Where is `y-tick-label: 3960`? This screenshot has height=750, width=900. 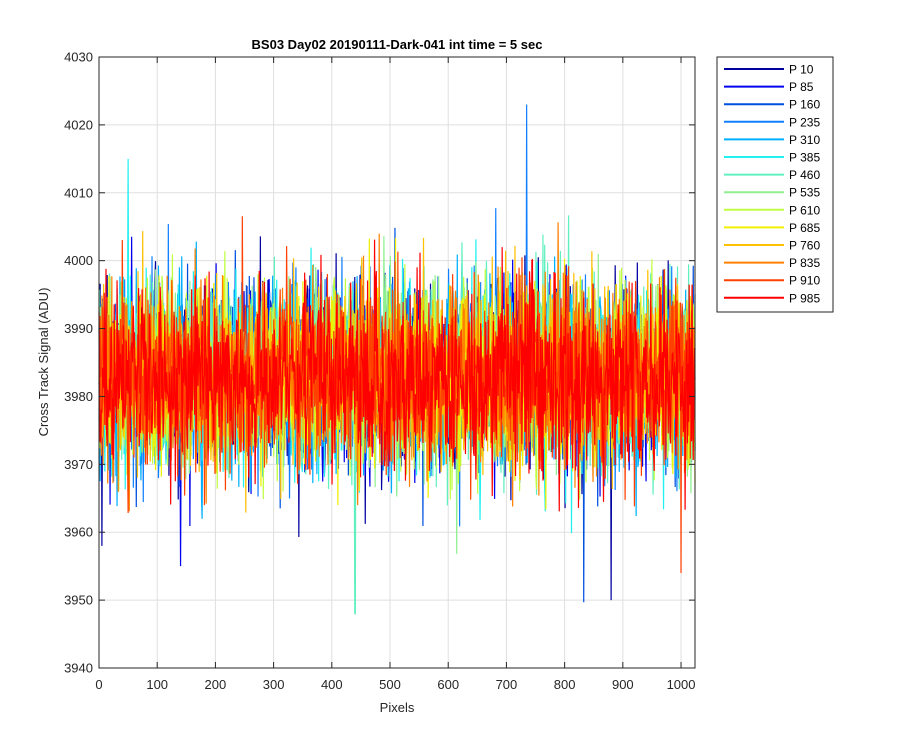
y-tick-label: 3960 is located at coordinates (78, 532).